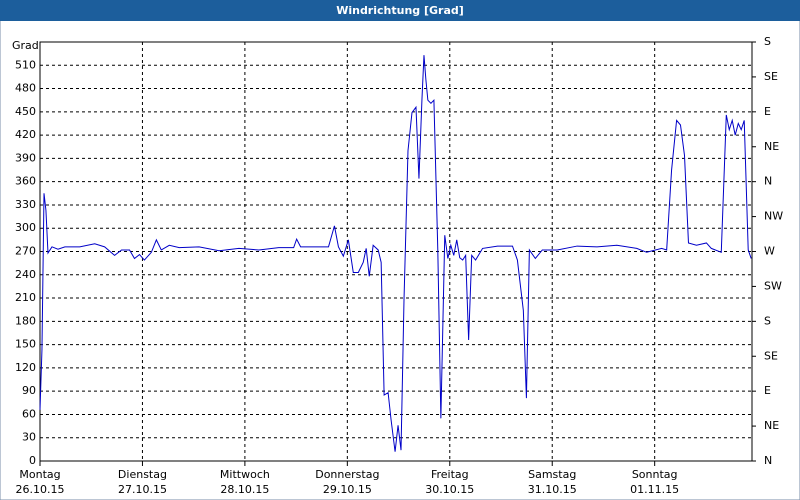 The height and width of the screenshot is (500, 800). What do you see at coordinates (773, 216) in the screenshot?
I see `y2-tick-label: NW` at bounding box center [773, 216].